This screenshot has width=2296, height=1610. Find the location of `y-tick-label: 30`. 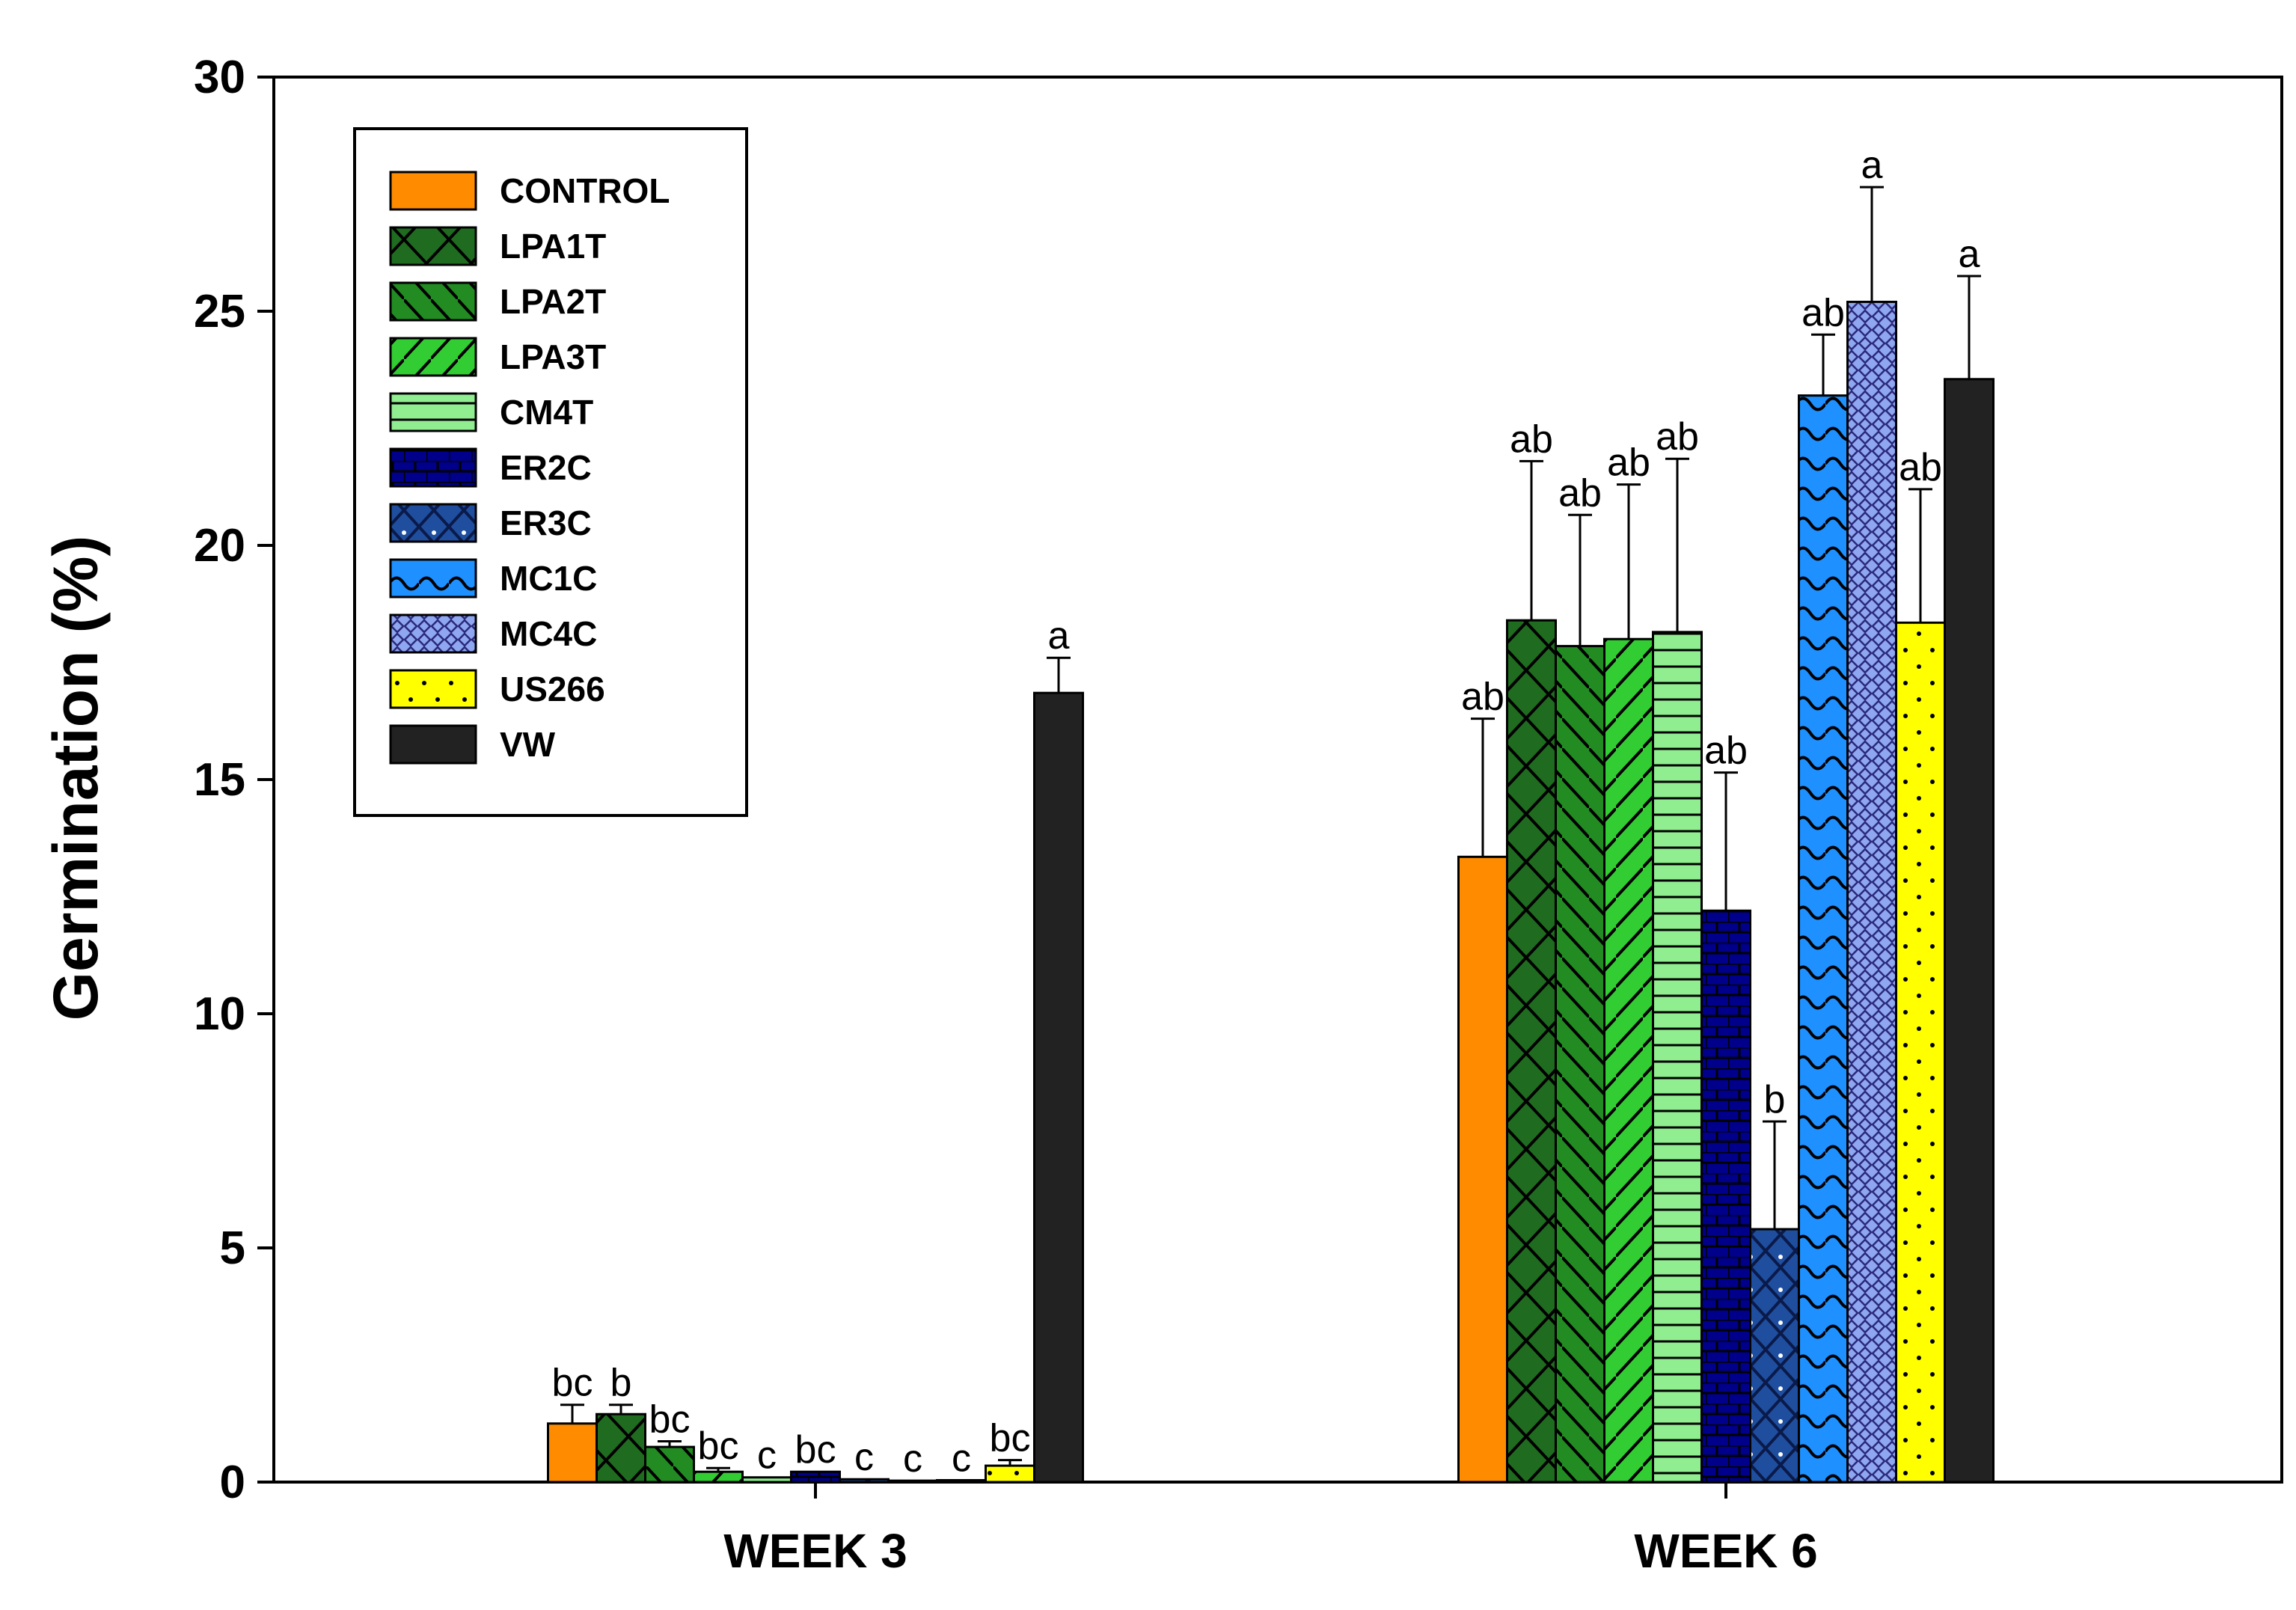

y-tick-label: 30 is located at coordinates (220, 78).